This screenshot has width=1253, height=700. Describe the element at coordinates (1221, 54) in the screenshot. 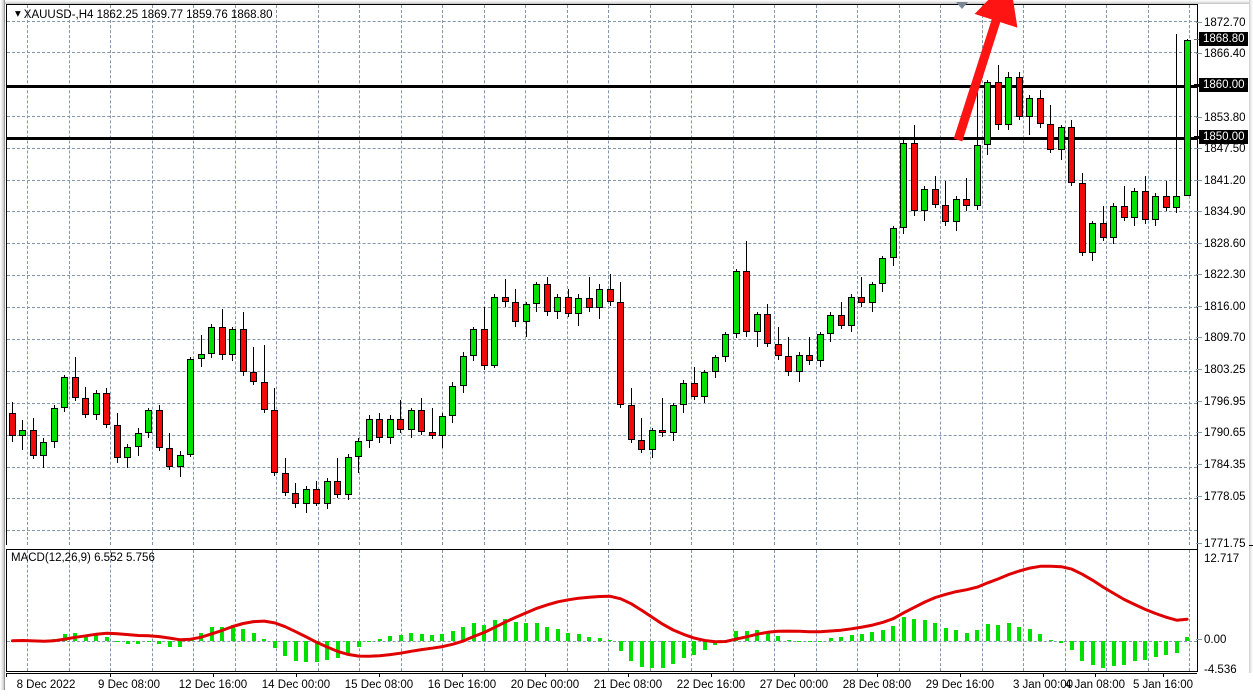

I see `price-tick-label: 1866.40` at that location.